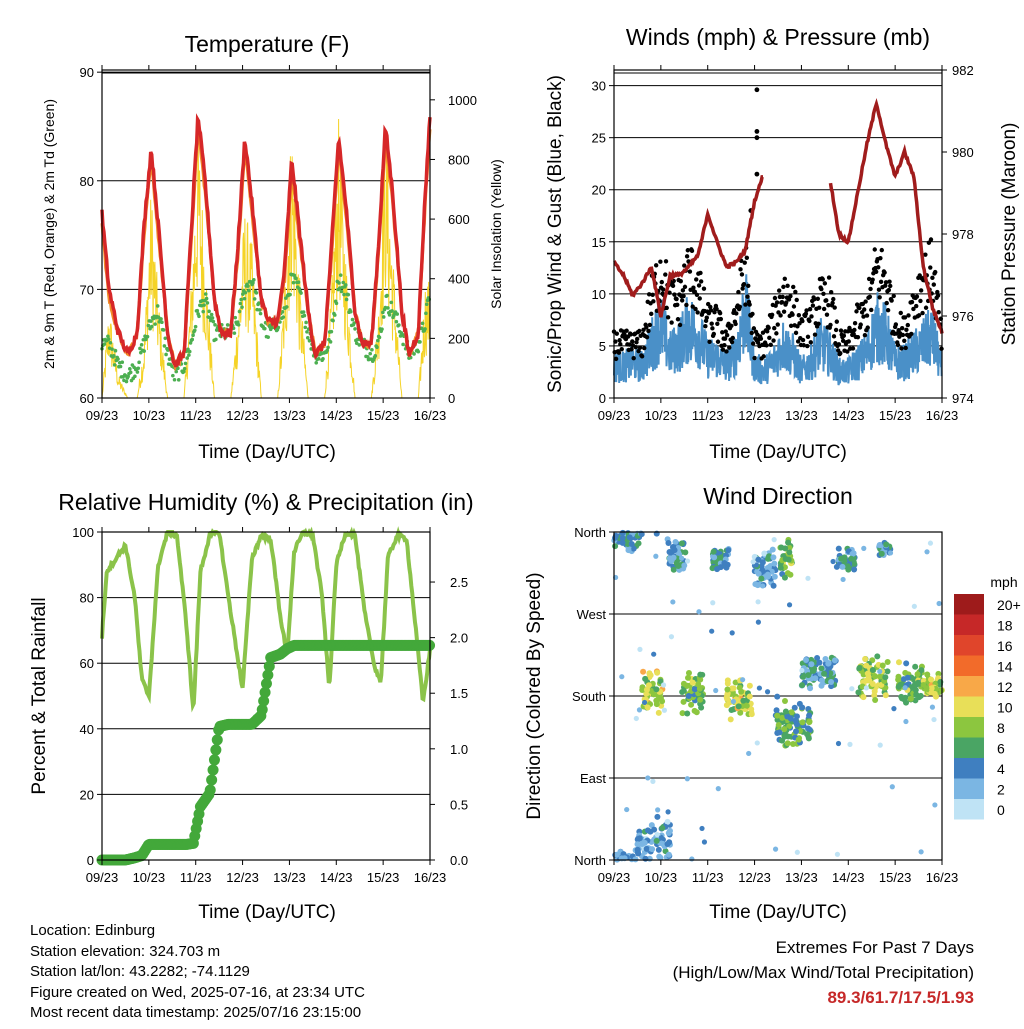 This screenshot has width=1024, height=1029. Describe the element at coordinates (942, 877) in the screenshot. I see `x-tick-label: 16/23` at that location.